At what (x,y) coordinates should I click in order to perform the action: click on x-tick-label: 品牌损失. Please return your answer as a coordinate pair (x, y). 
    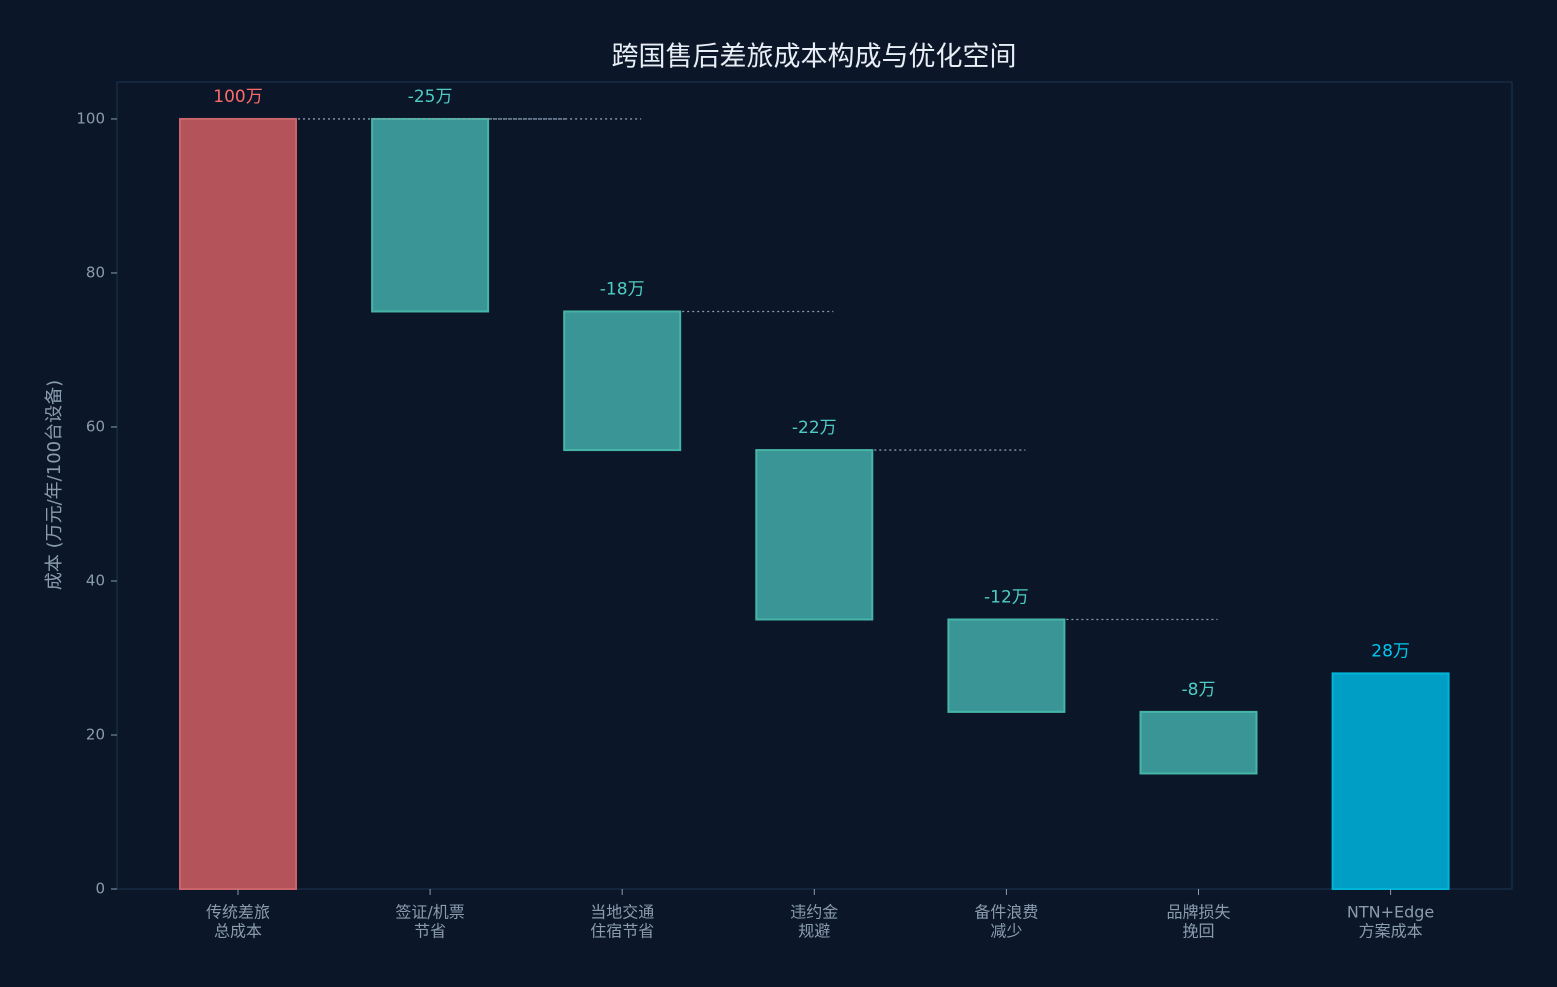
    Looking at the image, I should click on (1198, 912).